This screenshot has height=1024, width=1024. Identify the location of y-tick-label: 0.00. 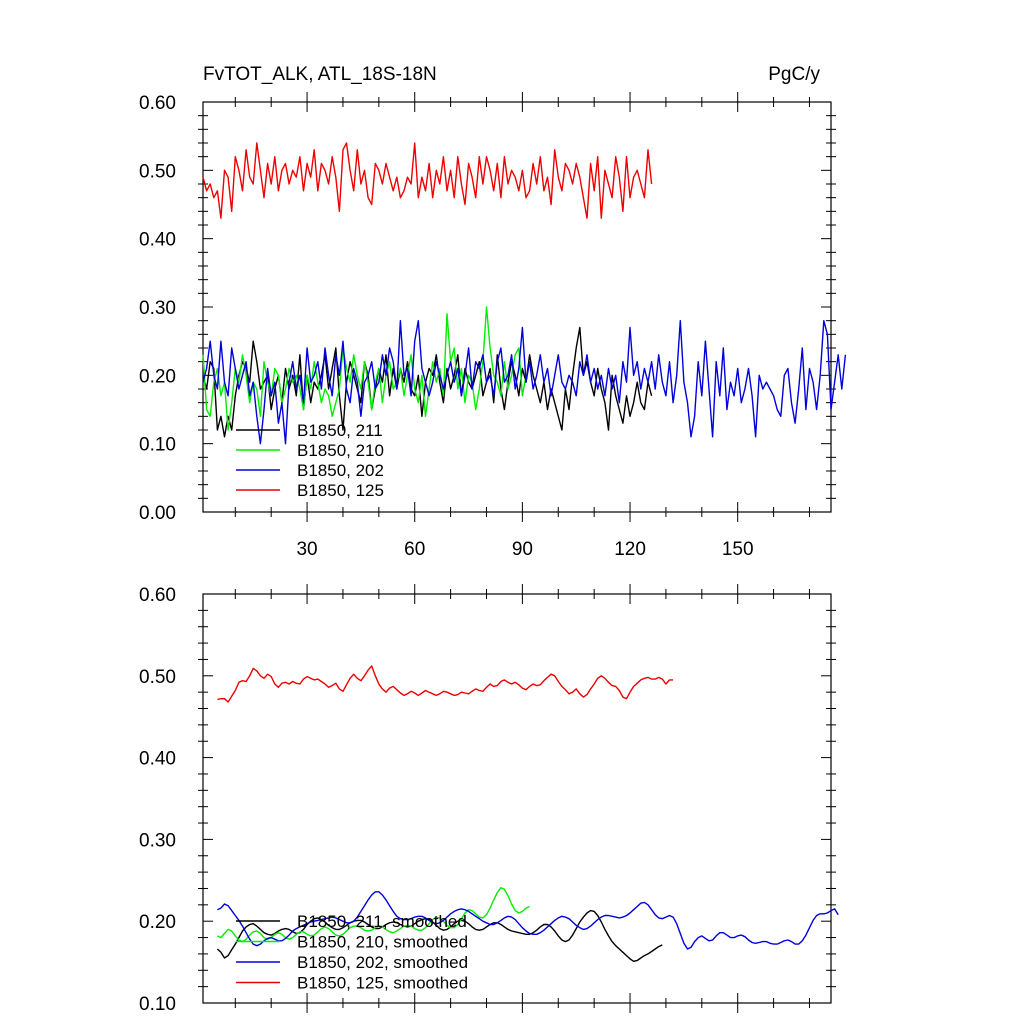
(157, 513).